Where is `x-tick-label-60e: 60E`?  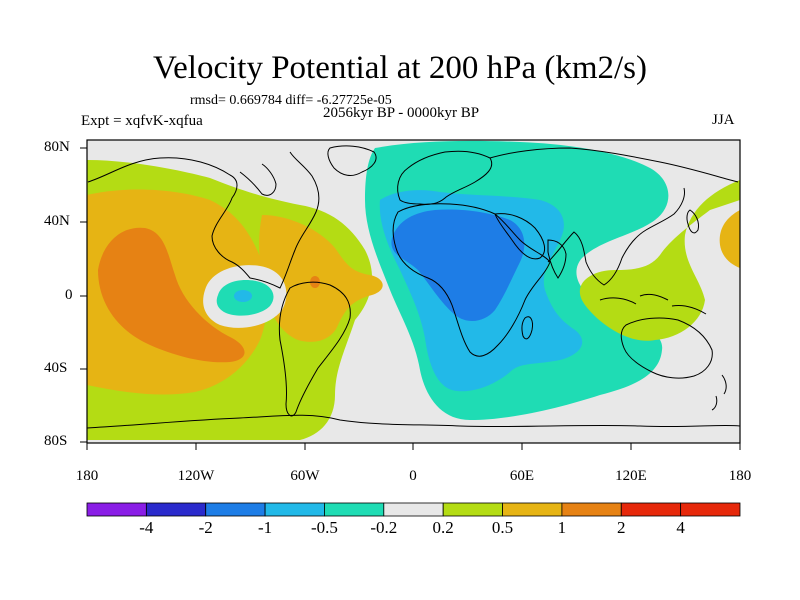 x-tick-label-60e: 60E is located at coordinates (522, 476).